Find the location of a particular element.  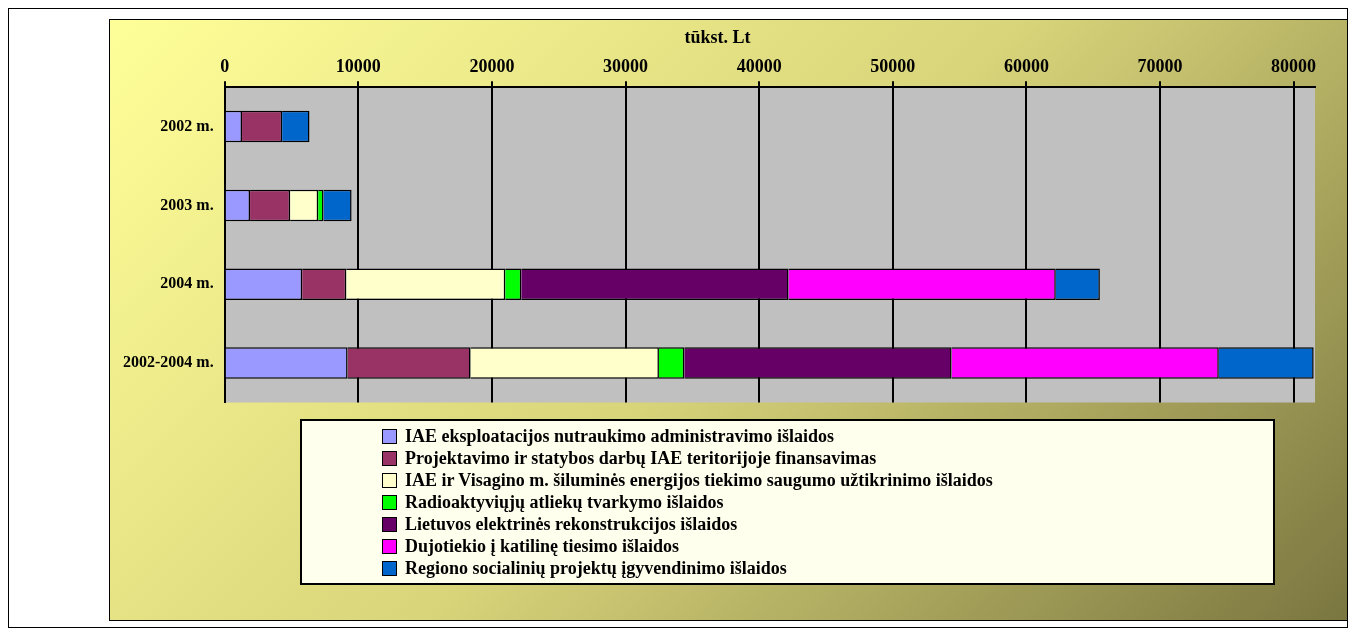

x-tick-label: 70000 is located at coordinates (1160, 66).